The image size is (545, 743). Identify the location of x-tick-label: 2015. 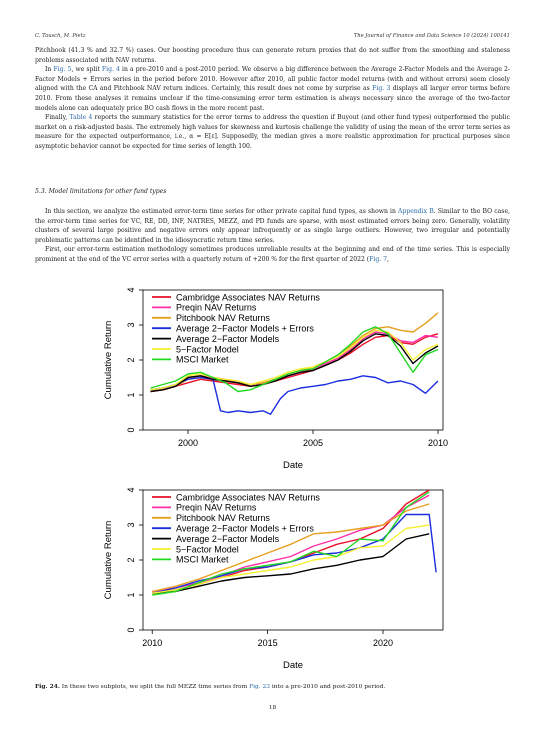
(268, 643).